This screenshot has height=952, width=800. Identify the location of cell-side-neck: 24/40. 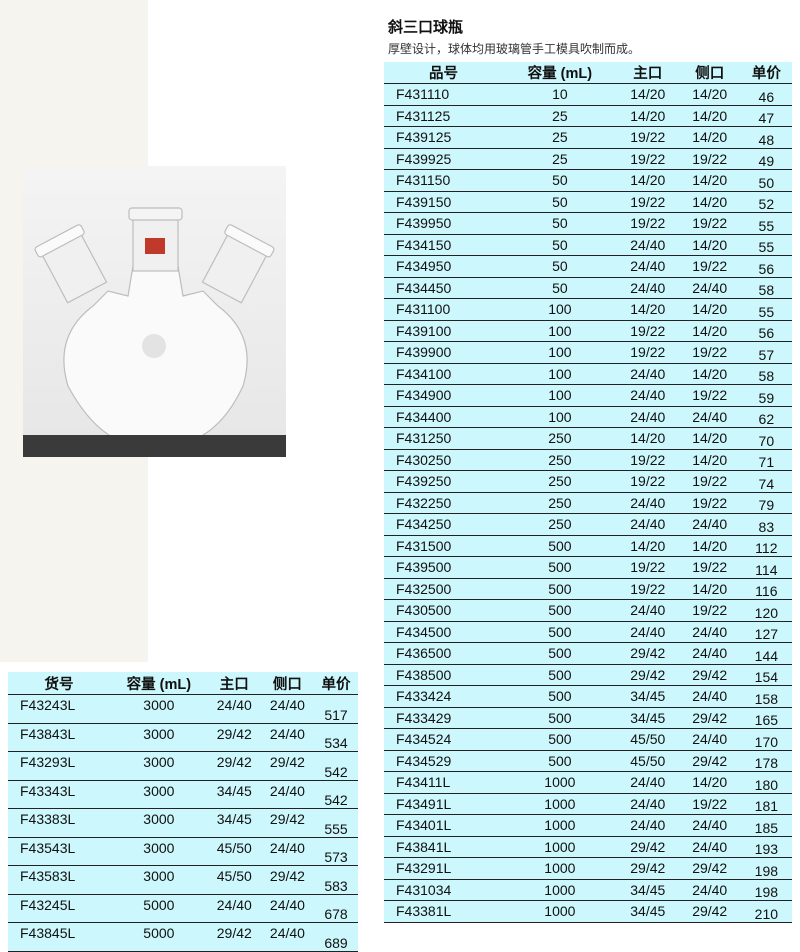
(709, 847).